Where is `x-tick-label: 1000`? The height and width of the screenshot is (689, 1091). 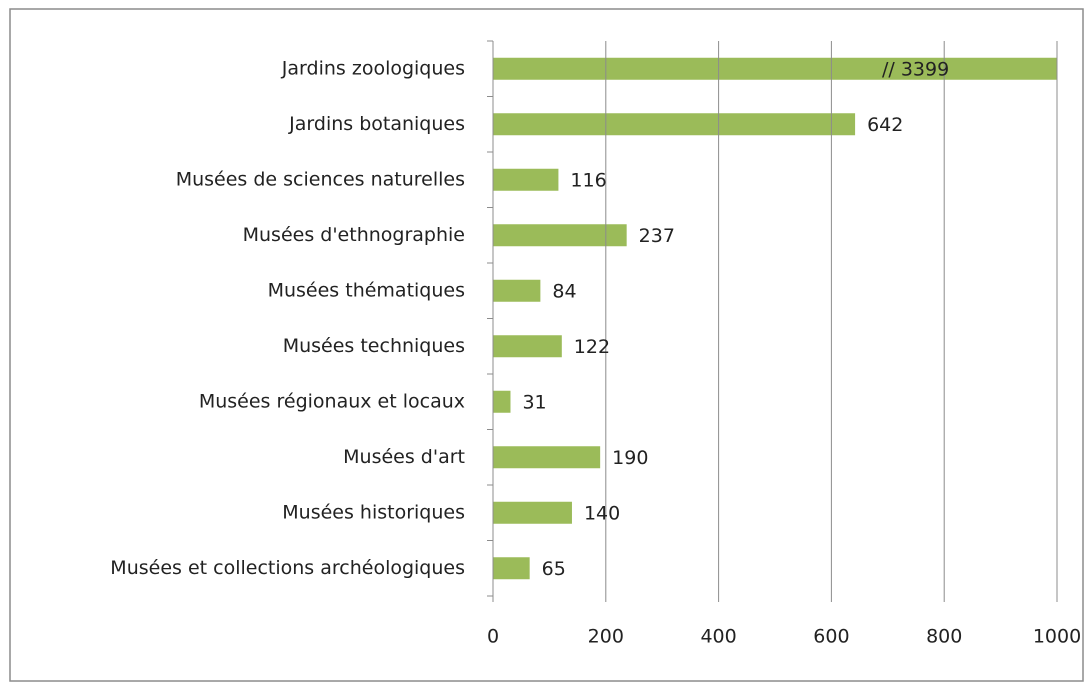 x-tick-label: 1000 is located at coordinates (1057, 637).